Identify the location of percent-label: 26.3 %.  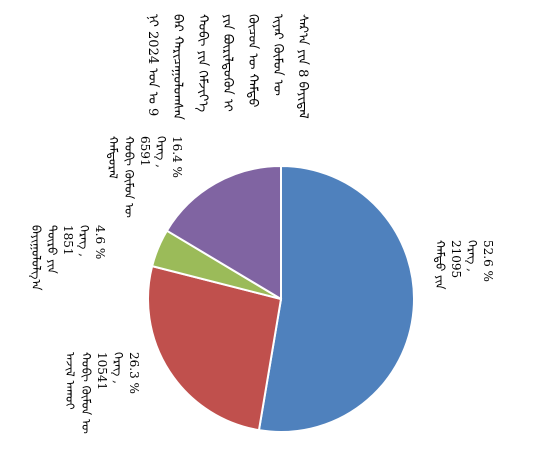
(134, 373).